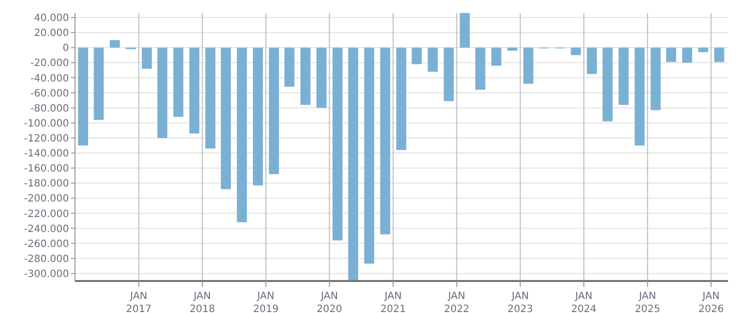  Describe the element at coordinates (65, 48) in the screenshot. I see `y-tick-label: 0` at that location.